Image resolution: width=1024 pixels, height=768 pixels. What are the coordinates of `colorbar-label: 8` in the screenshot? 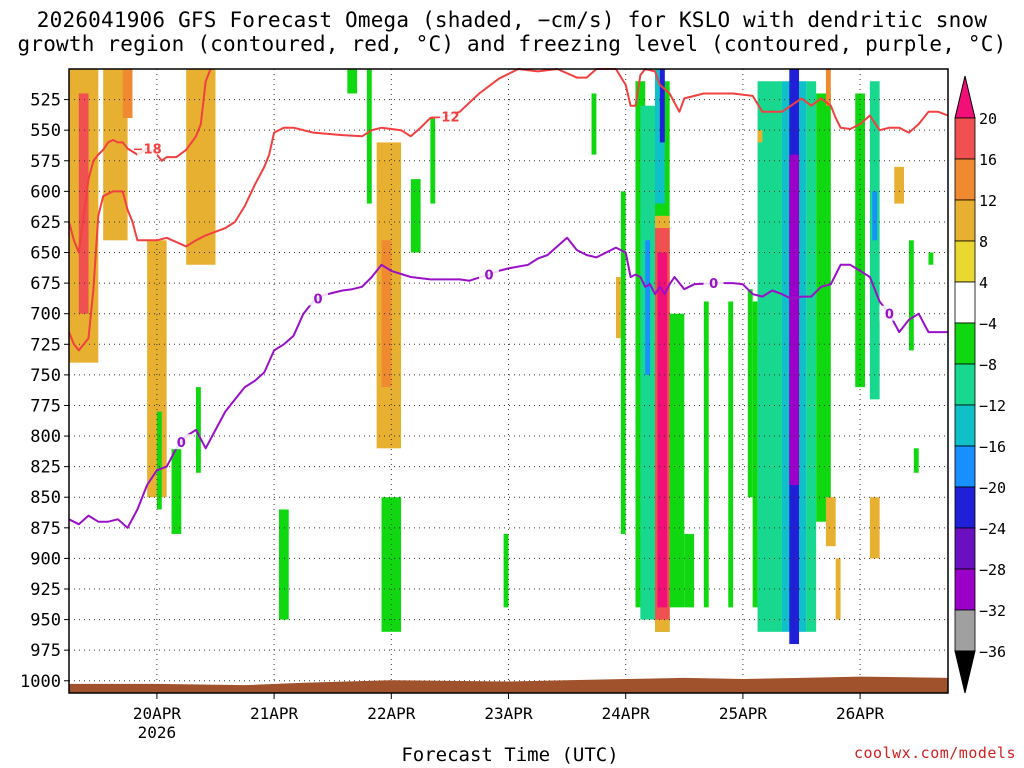 It's located at (983, 242).